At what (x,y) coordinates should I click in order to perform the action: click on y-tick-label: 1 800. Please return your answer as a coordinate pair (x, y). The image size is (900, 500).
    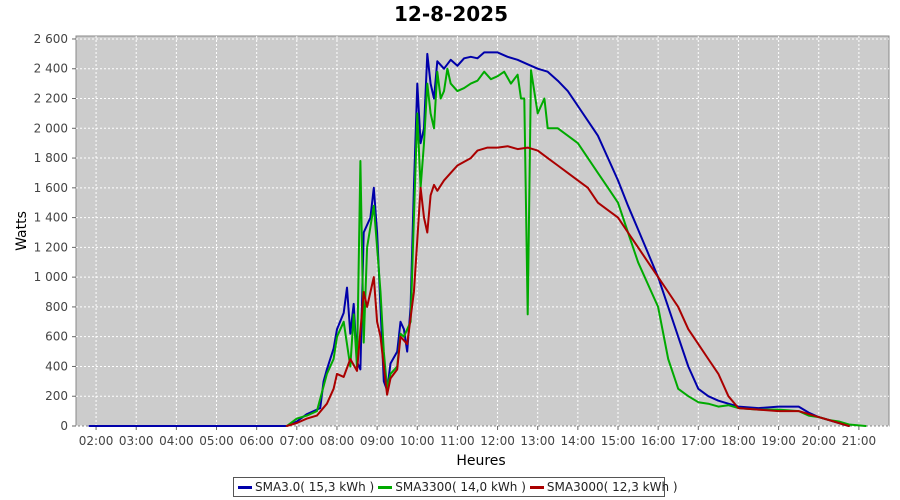
    Looking at the image, I should click on (51, 158).